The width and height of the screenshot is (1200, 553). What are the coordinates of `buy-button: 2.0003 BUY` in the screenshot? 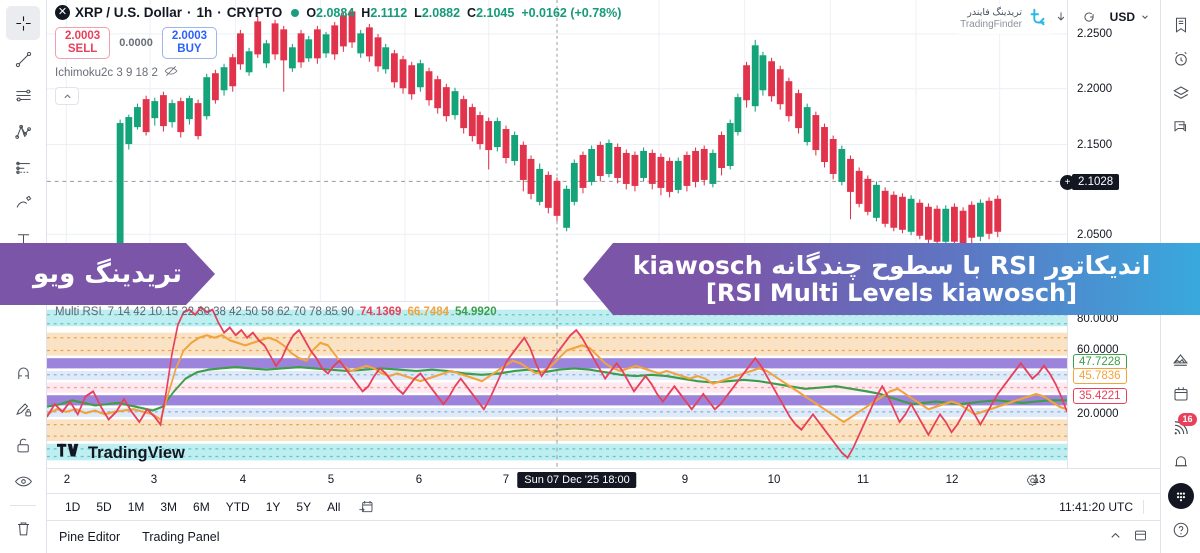 It's located at (189, 43).